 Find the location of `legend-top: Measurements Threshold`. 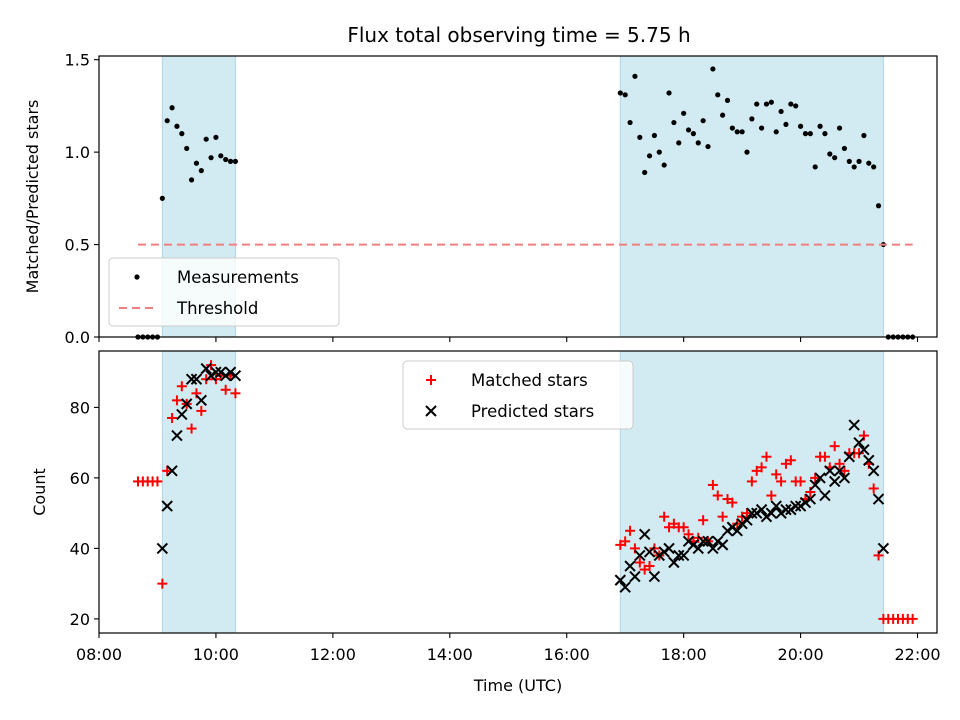

legend-top: Measurements Threshold is located at coordinates (224, 292).